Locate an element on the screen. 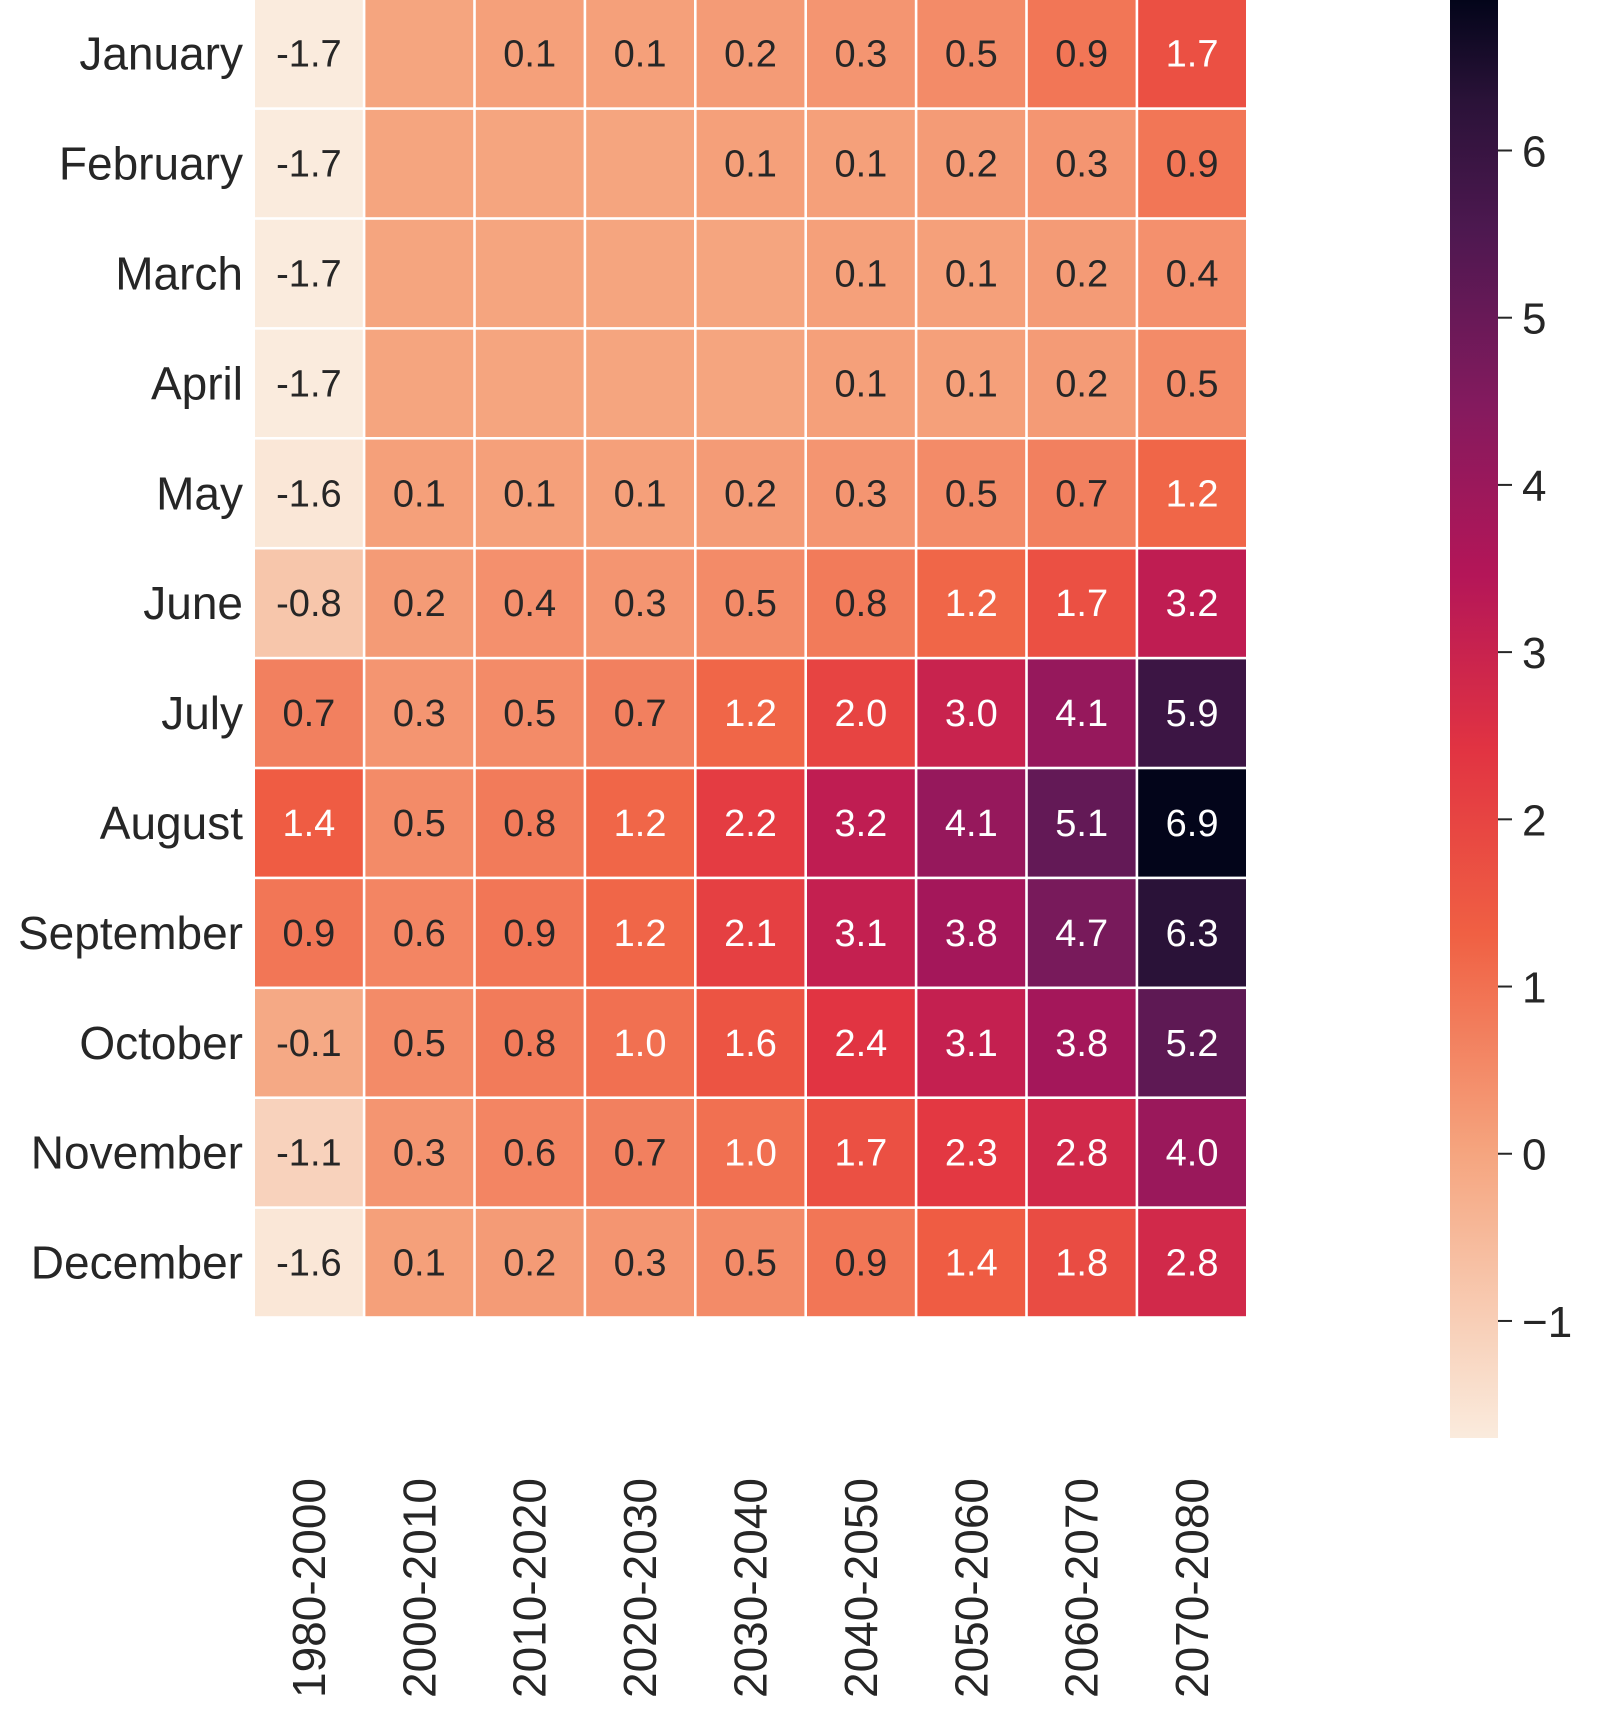  cell-value-label: 2.8 is located at coordinates (1192, 1264).